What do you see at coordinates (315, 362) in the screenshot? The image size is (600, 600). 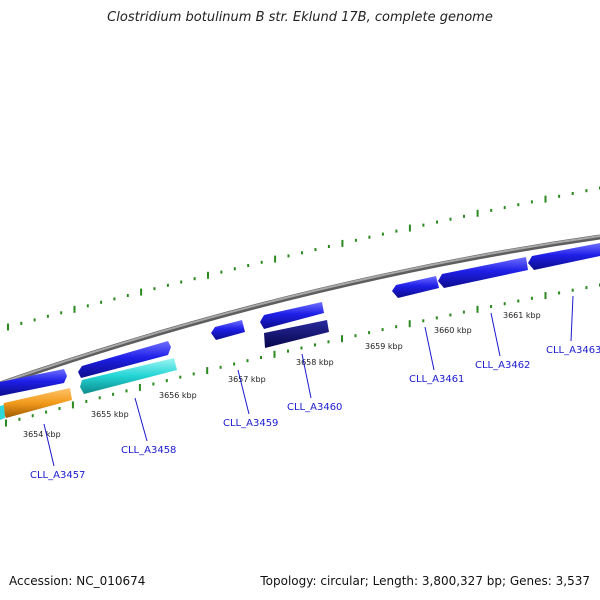 I see `kbp-tick-label: 3658 kbp` at bounding box center [315, 362].